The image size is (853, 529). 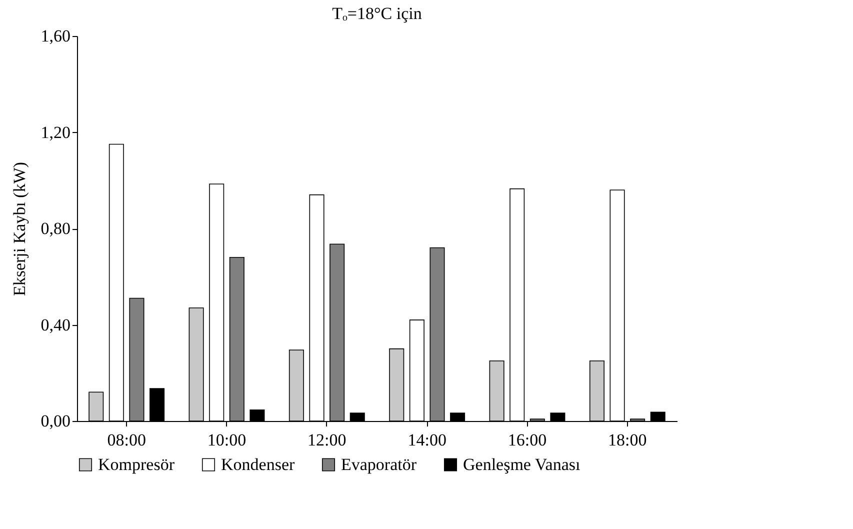 I want to click on y-tick-label: 0,00, so click(x=55, y=421).